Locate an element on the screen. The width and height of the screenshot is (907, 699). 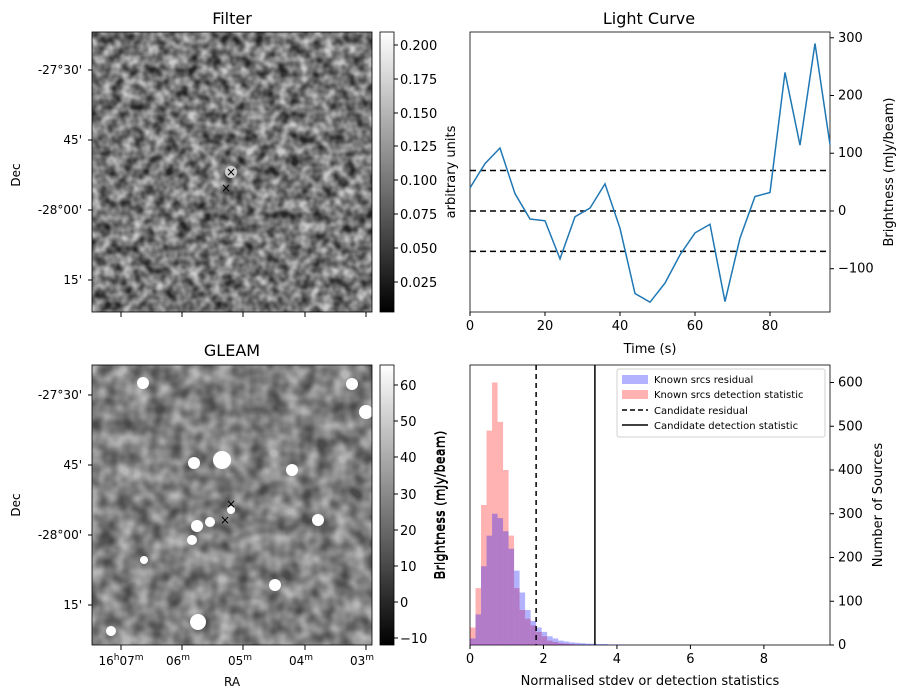
filter-ytick-label: -27°30' is located at coordinates (60, 70).